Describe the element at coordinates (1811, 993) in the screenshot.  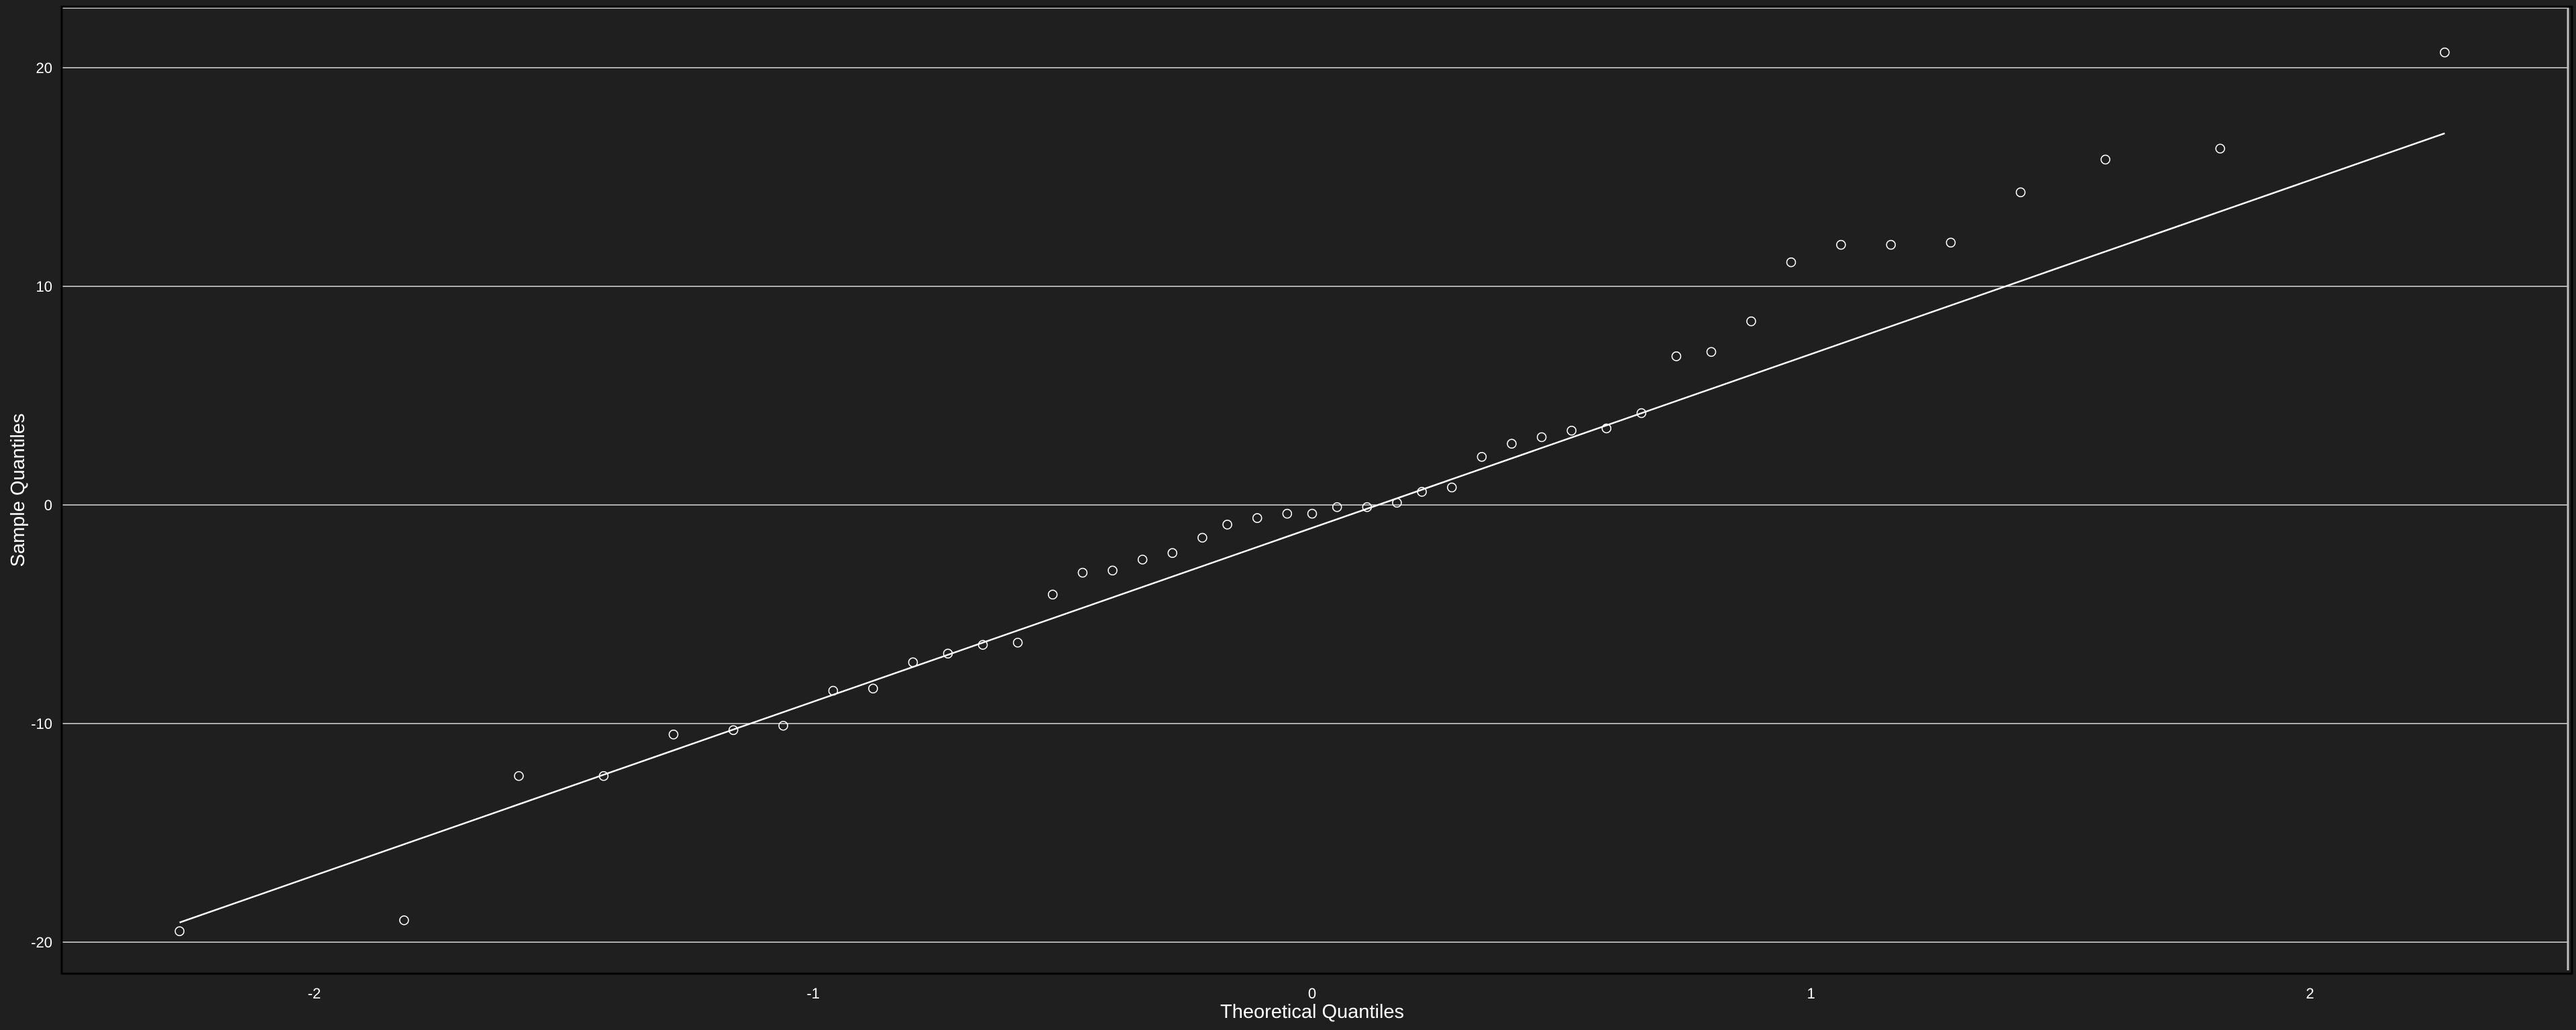
I see `x-tick-label: 1` at that location.